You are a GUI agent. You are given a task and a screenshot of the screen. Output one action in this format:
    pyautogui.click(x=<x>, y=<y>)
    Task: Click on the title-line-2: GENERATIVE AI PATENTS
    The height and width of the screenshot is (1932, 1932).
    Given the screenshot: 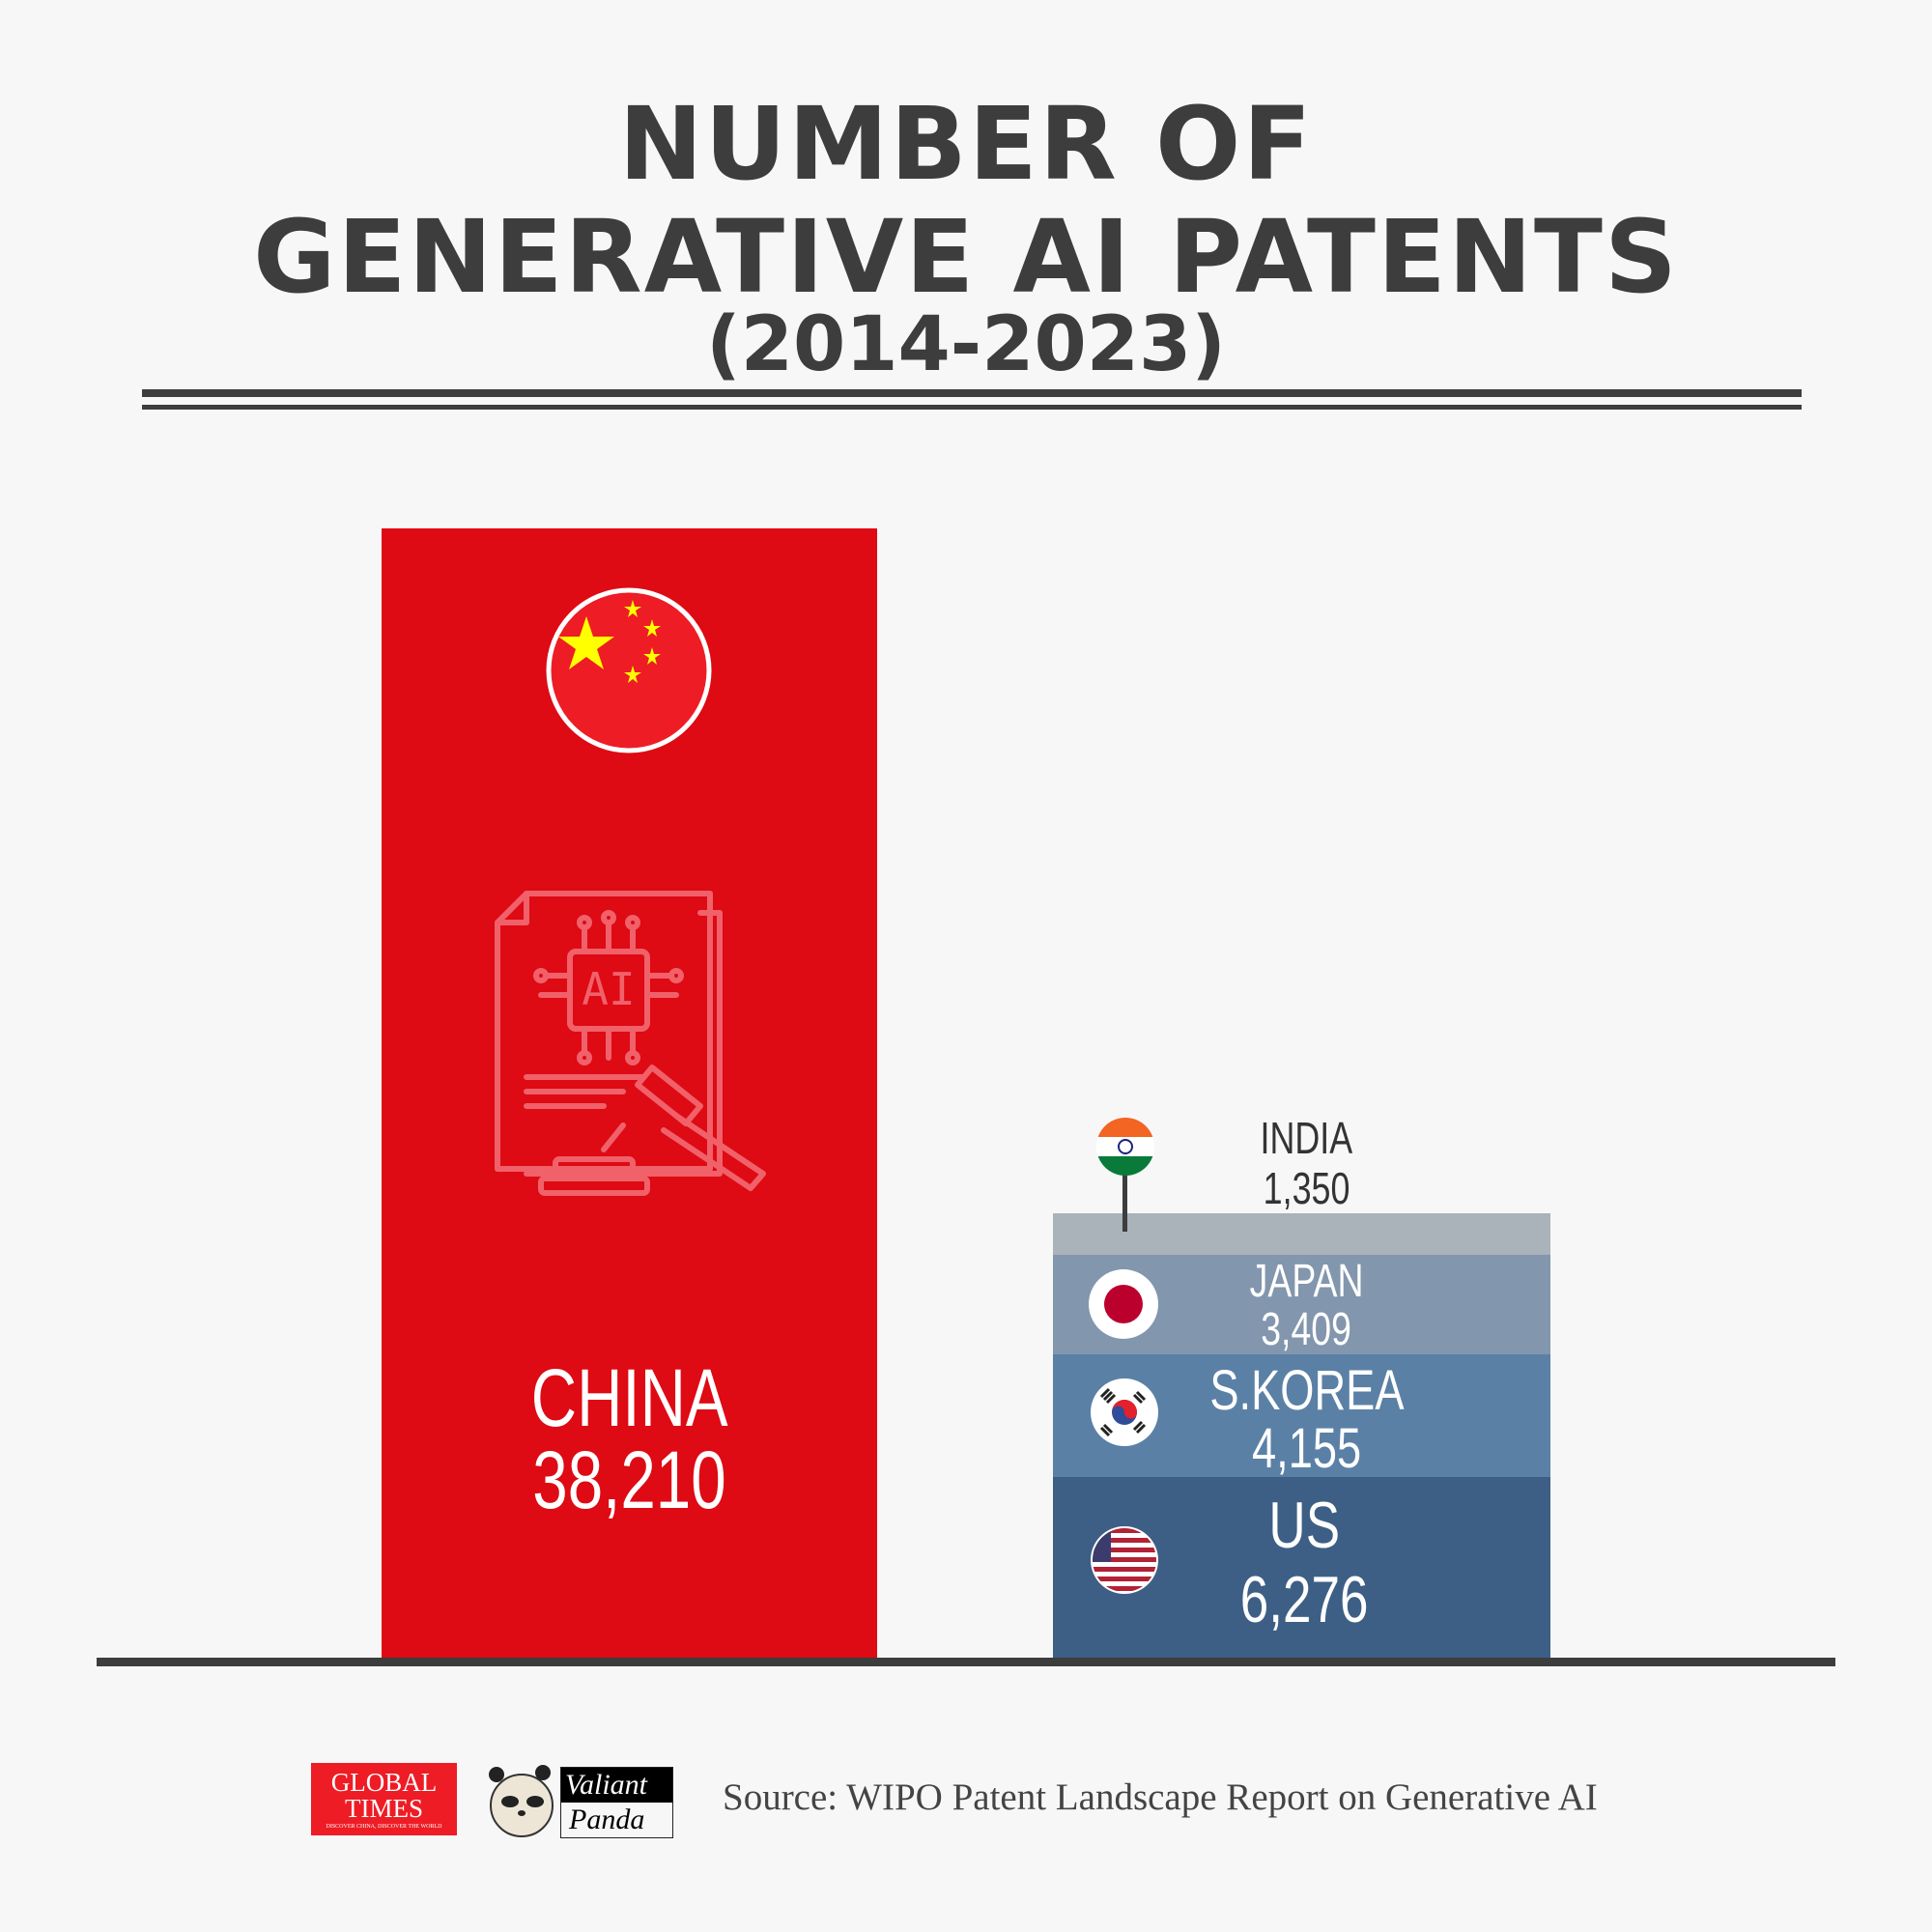 What is the action you would take?
    pyautogui.click(x=966, y=257)
    